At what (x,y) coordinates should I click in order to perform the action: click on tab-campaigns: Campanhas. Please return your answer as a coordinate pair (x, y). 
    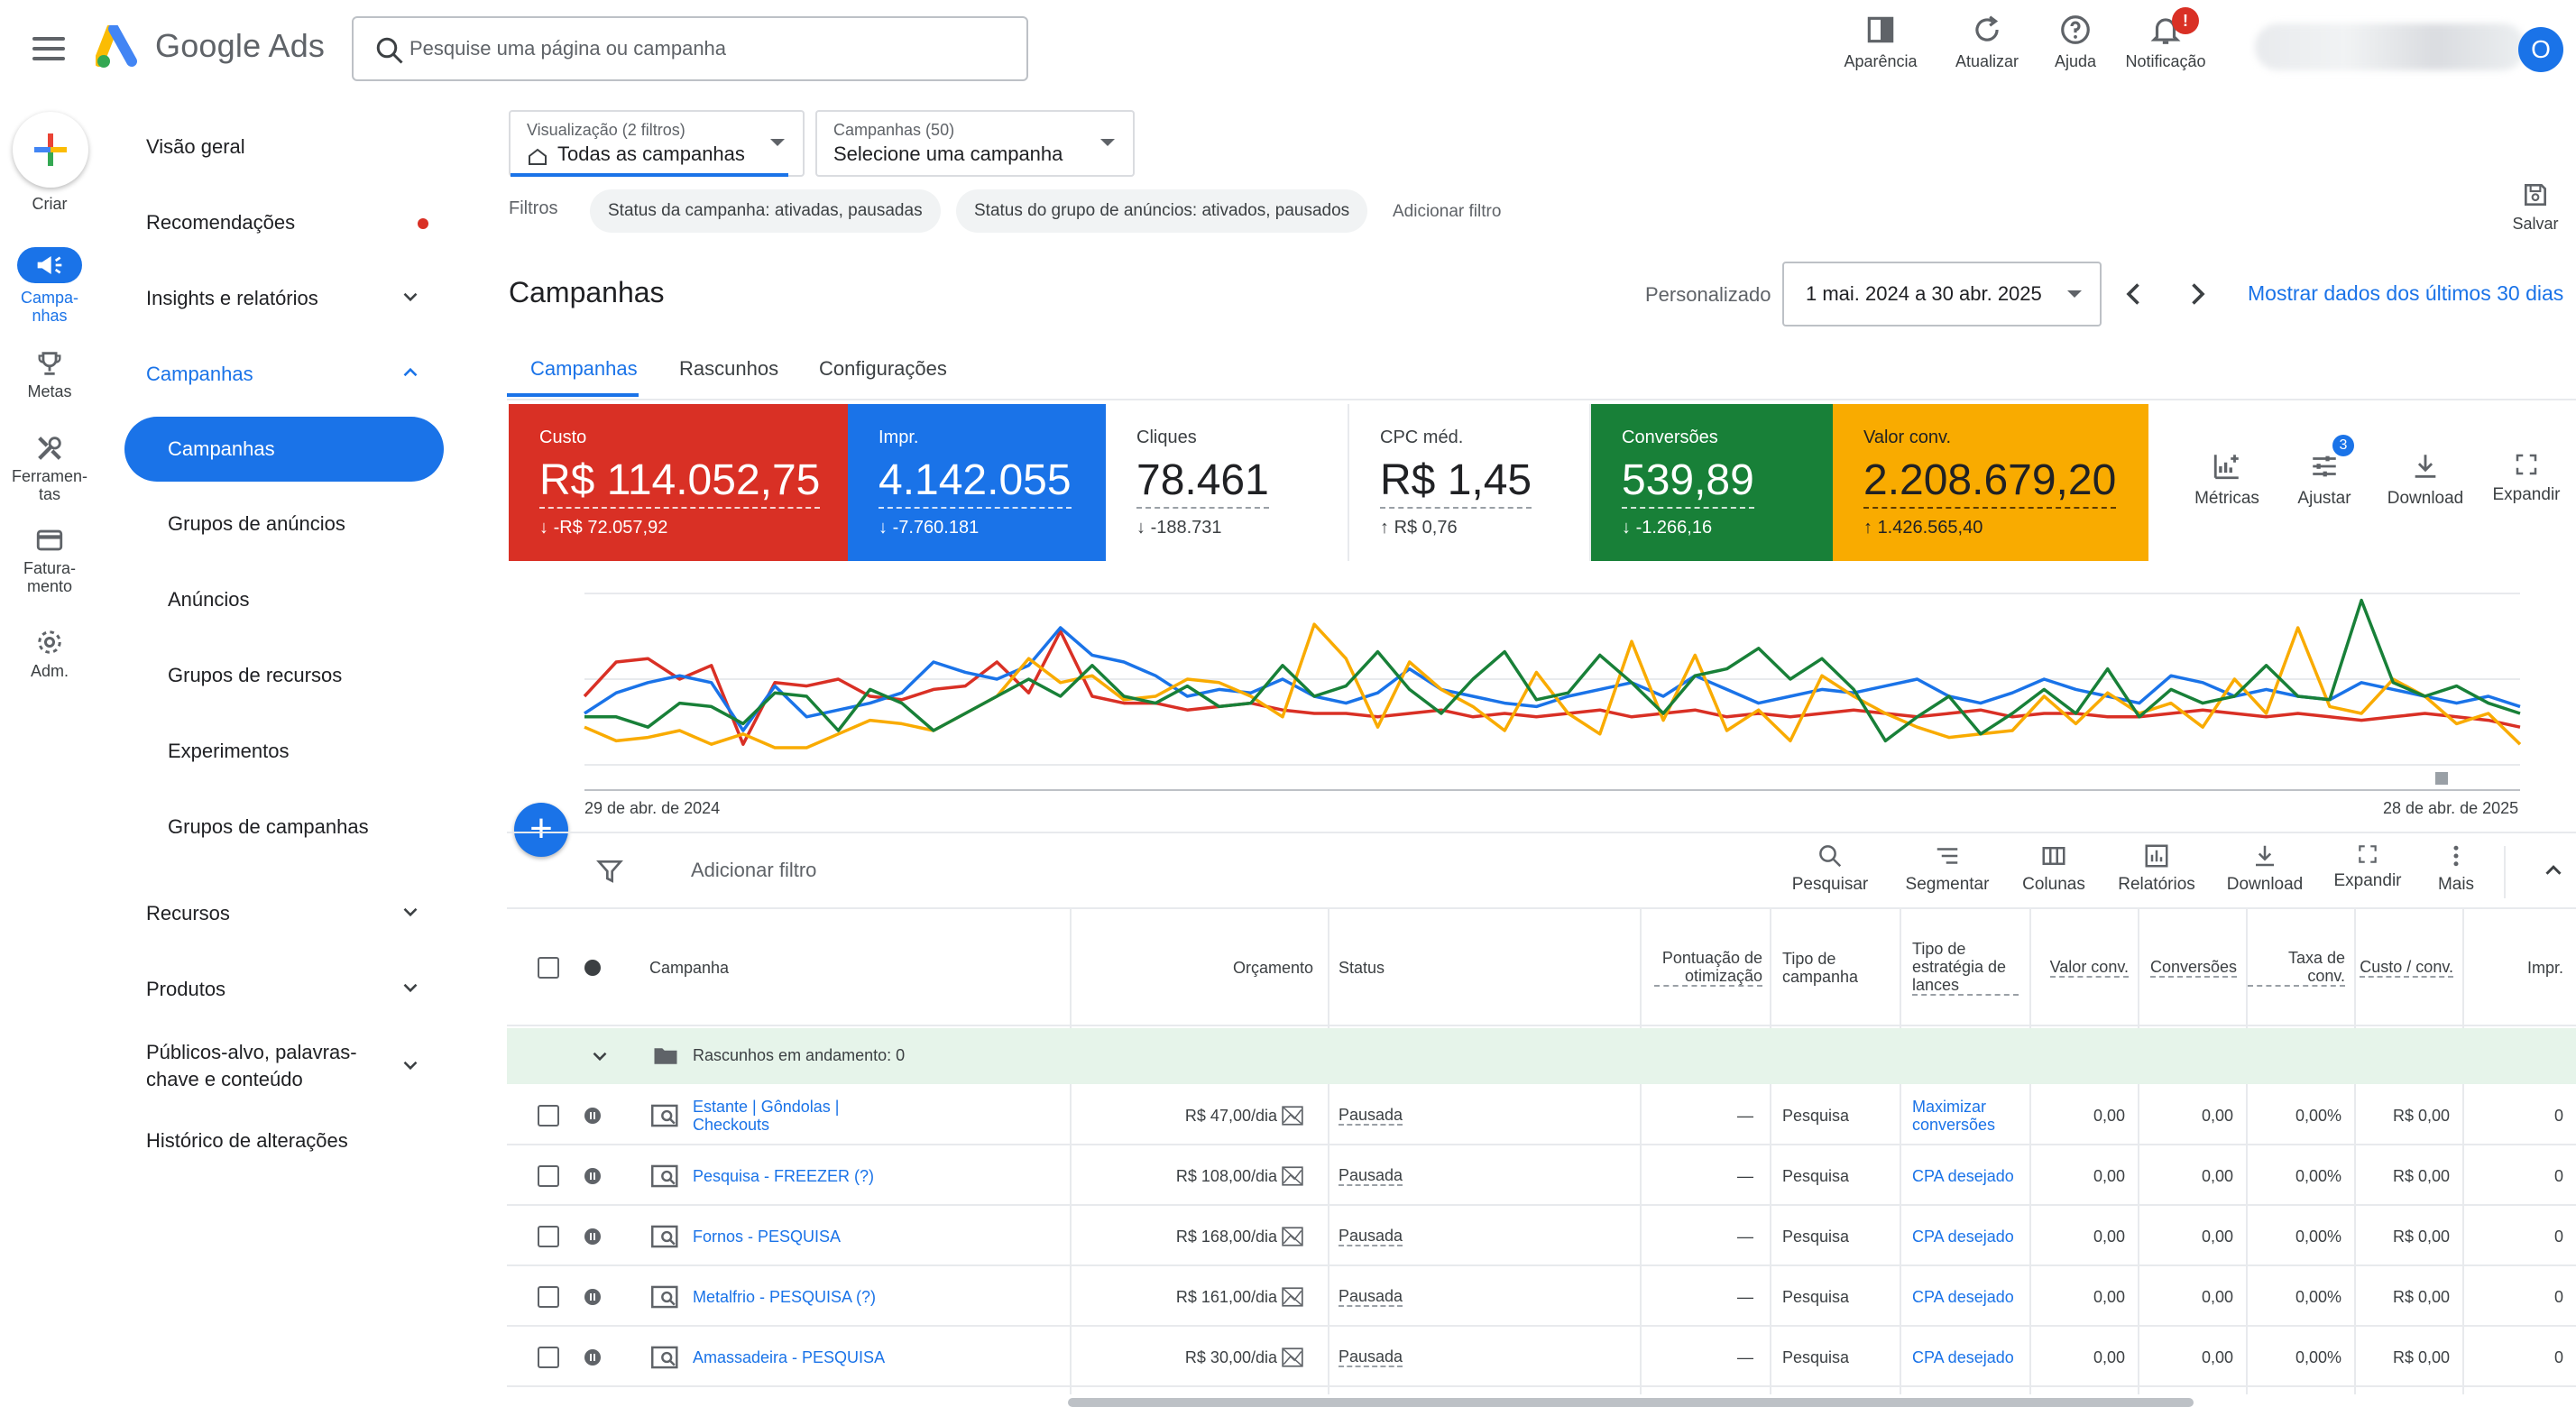
    Looking at the image, I should click on (584, 368).